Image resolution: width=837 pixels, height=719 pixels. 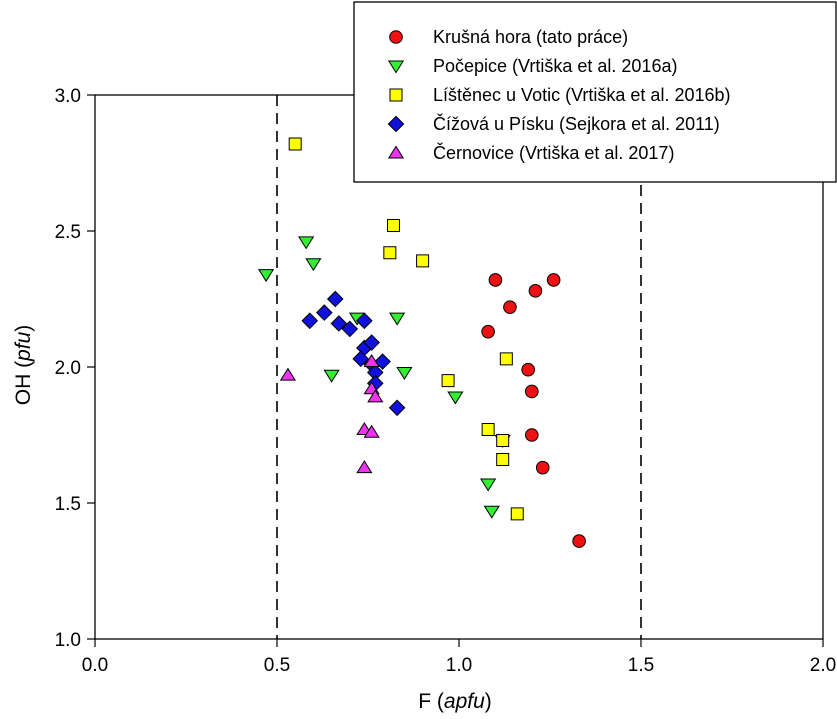 What do you see at coordinates (68, 368) in the screenshot?
I see `y-tick-label: 2.0` at bounding box center [68, 368].